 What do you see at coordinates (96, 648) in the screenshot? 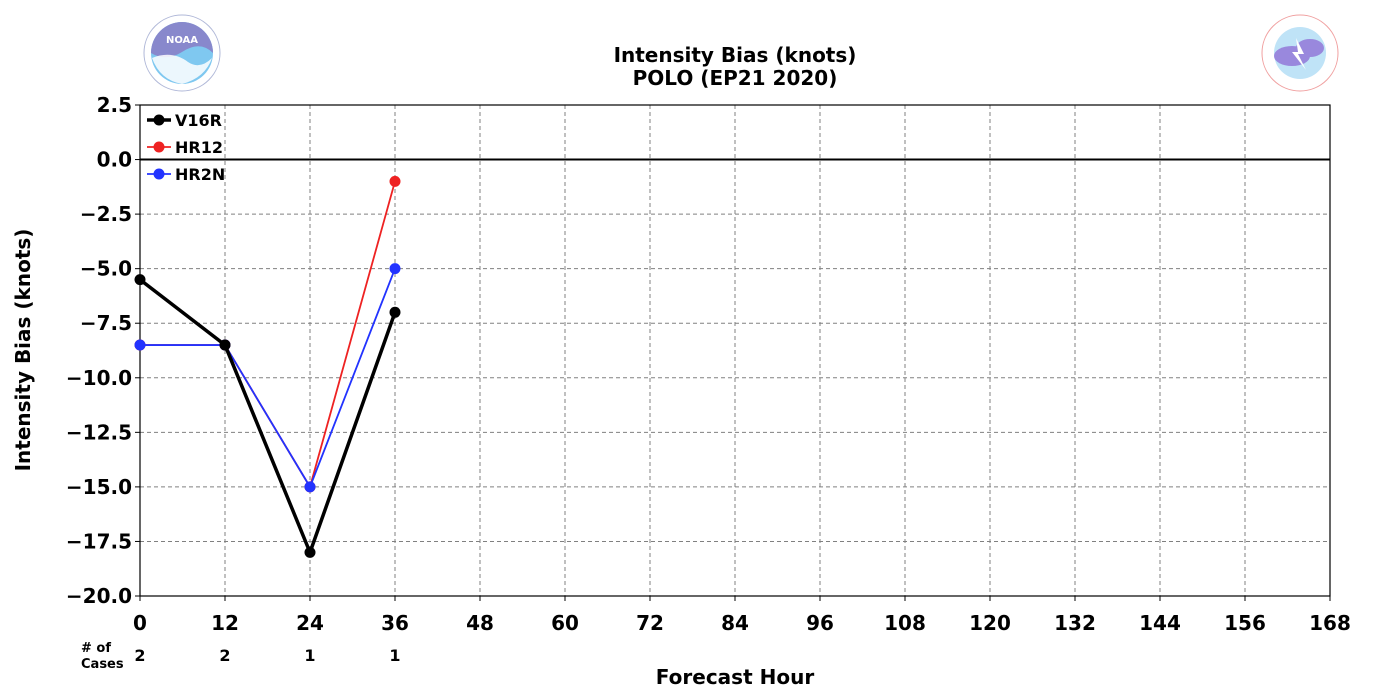
I see `cases-label-line1: # of` at bounding box center [96, 648].